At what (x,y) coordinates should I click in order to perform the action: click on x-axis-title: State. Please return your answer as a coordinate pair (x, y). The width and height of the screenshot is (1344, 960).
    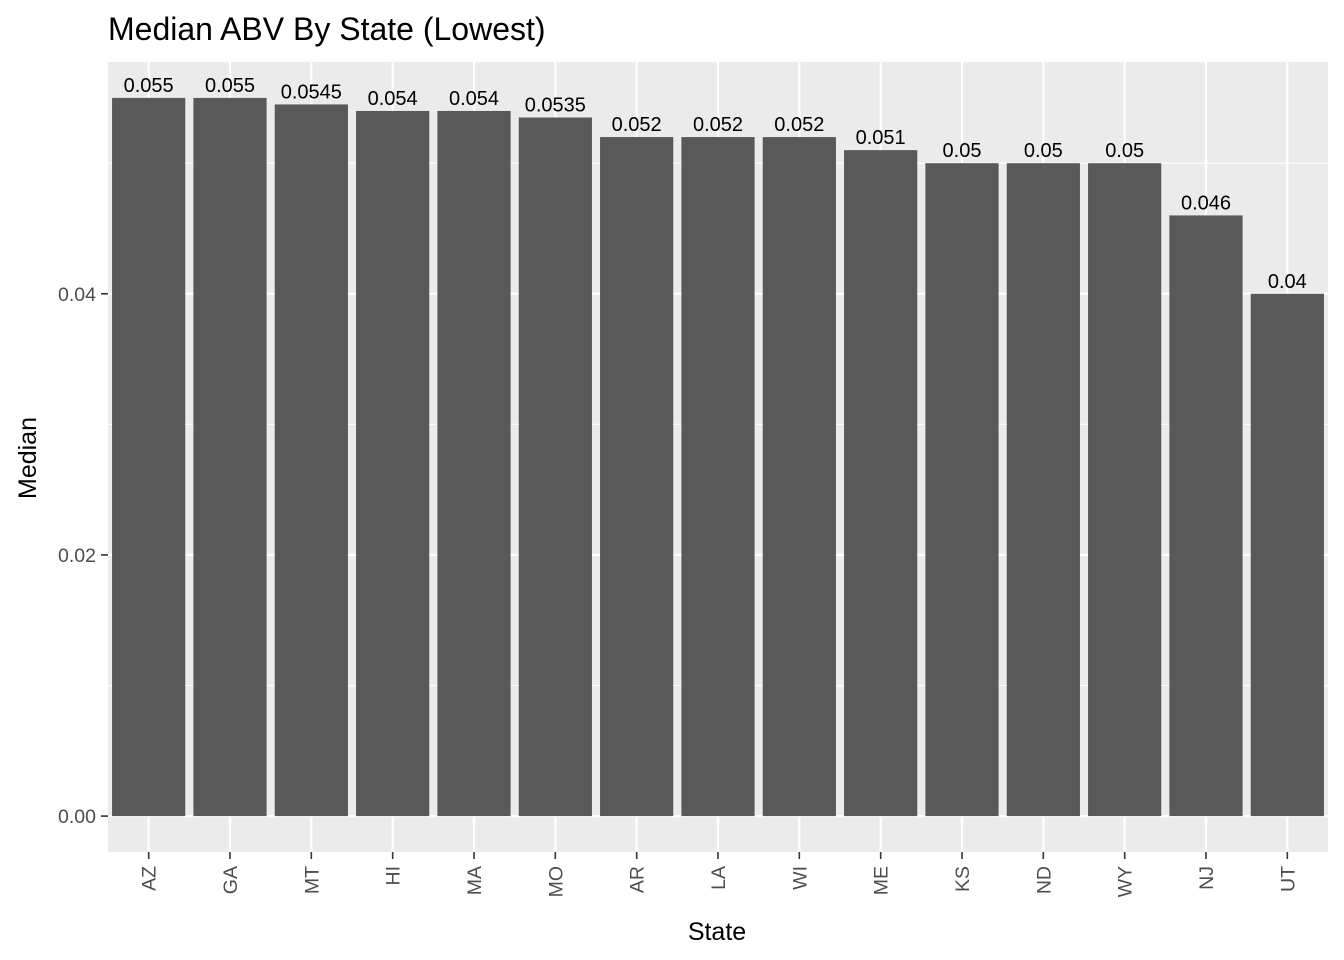
    Looking at the image, I should click on (717, 932).